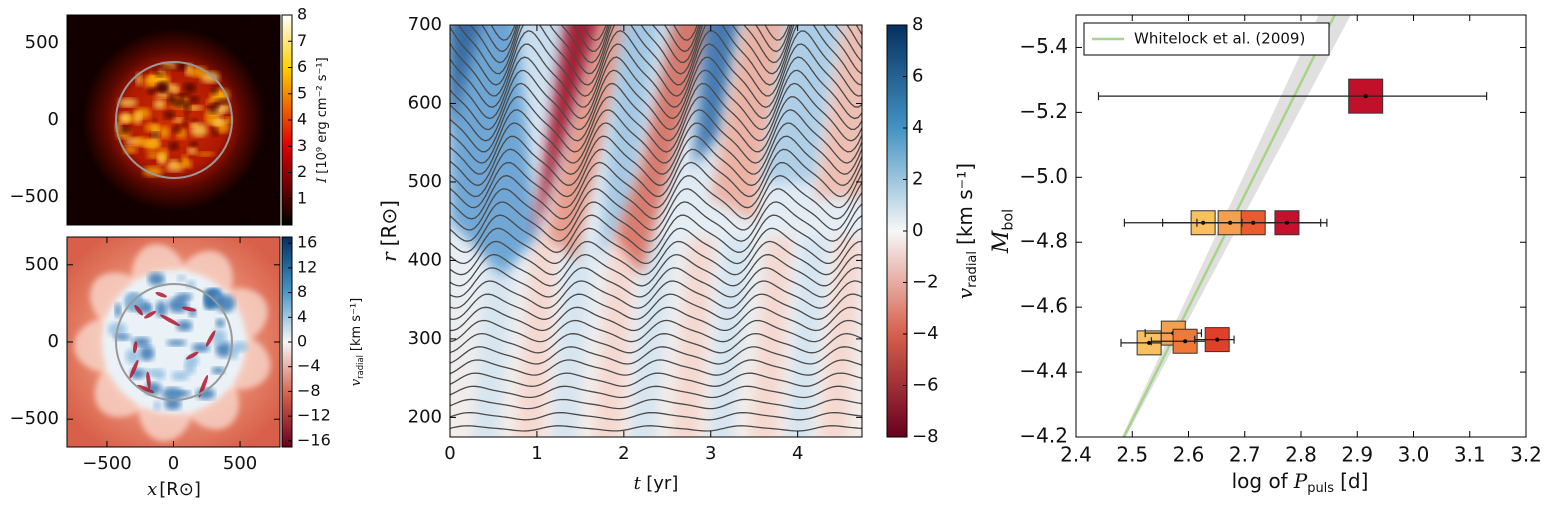 The image size is (1556, 506). What do you see at coordinates (797, 453) in the screenshot?
I see `x-tick-label: 4` at bounding box center [797, 453].